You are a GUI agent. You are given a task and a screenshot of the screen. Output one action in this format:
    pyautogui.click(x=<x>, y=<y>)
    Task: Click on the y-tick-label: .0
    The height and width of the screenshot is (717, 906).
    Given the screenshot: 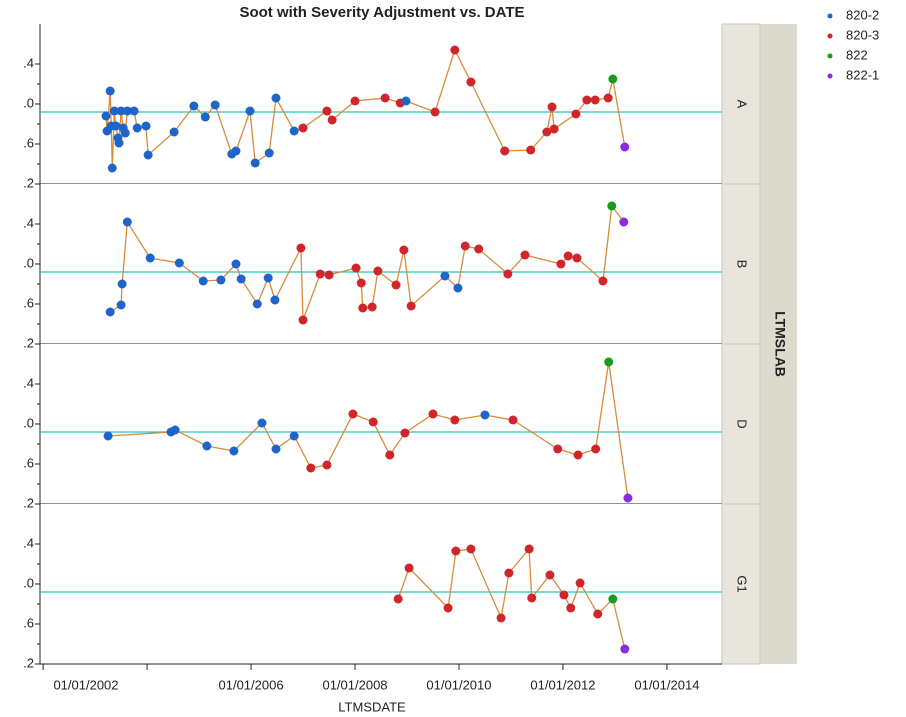 What is the action you would take?
    pyautogui.click(x=28, y=262)
    